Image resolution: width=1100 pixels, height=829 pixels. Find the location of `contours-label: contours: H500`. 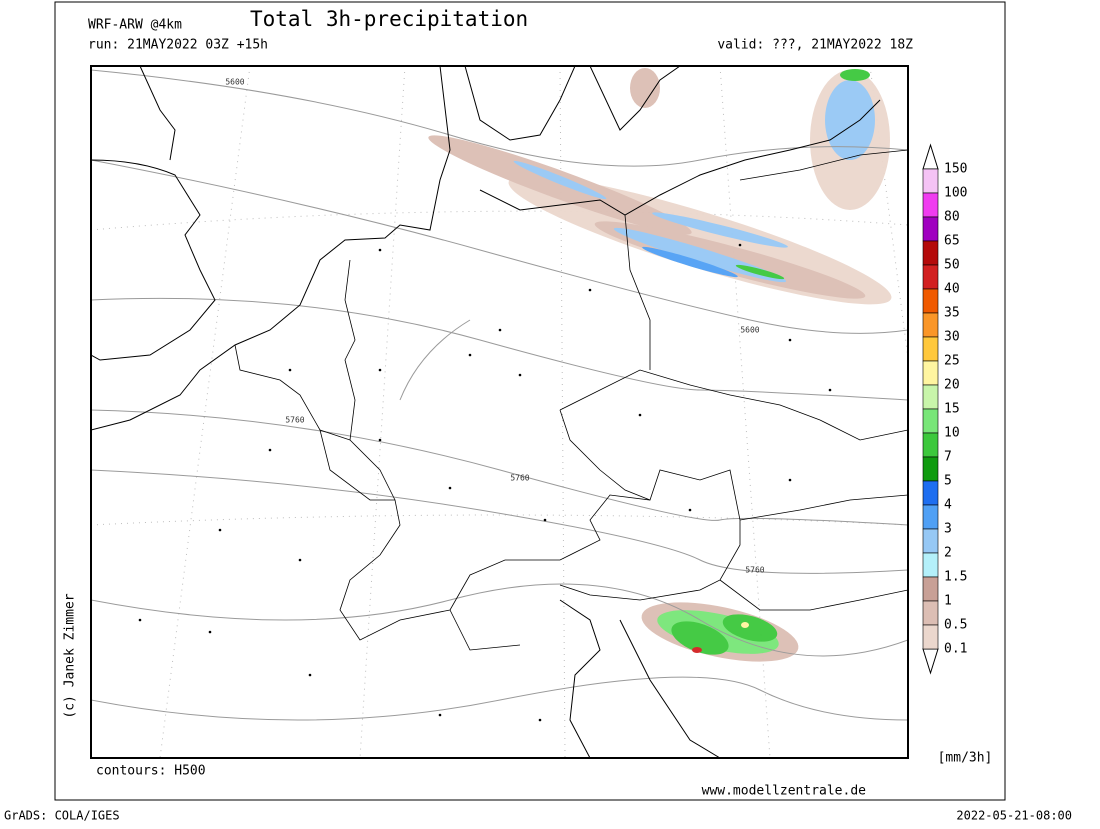

contours-label: contours: H500 is located at coordinates (151, 771).